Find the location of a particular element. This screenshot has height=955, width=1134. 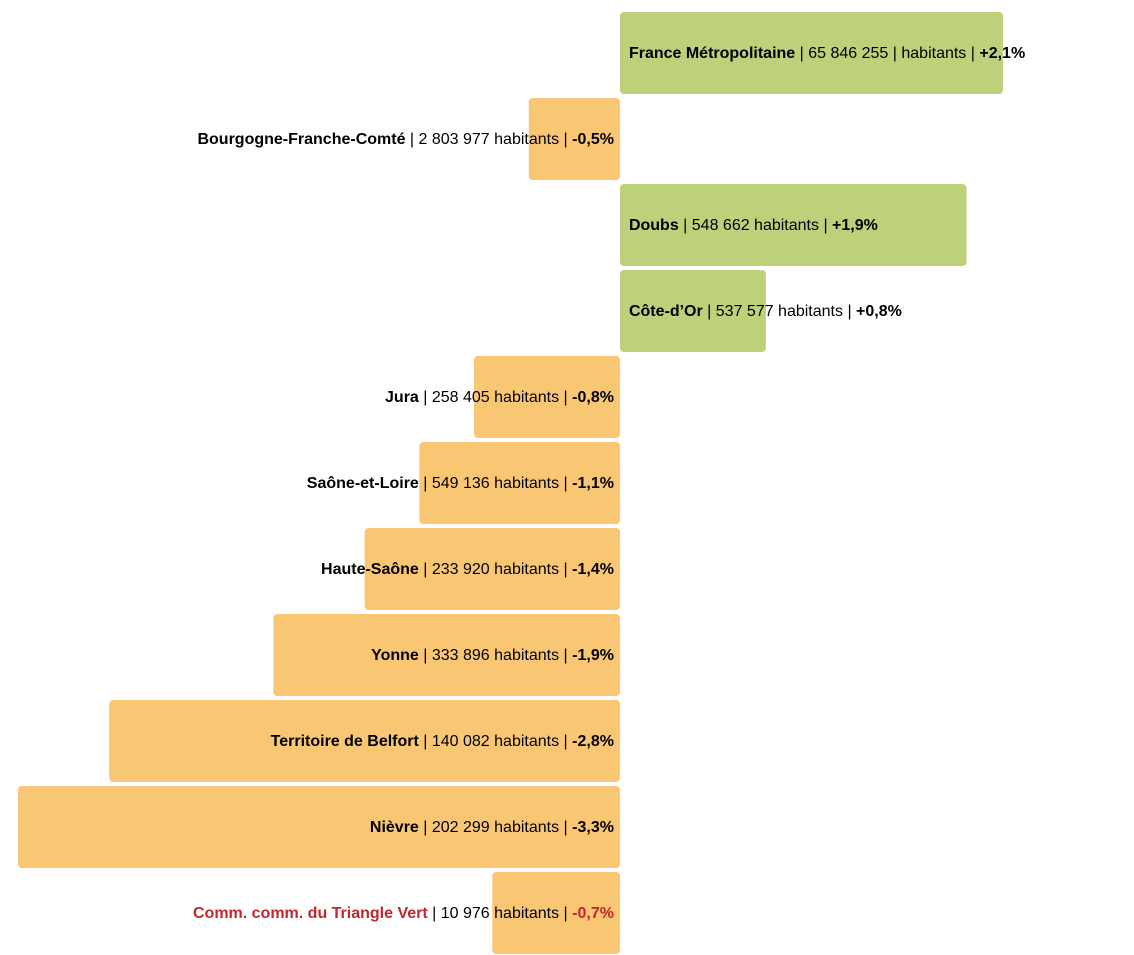

detail: | 140 082 habitants | is located at coordinates (495, 741).